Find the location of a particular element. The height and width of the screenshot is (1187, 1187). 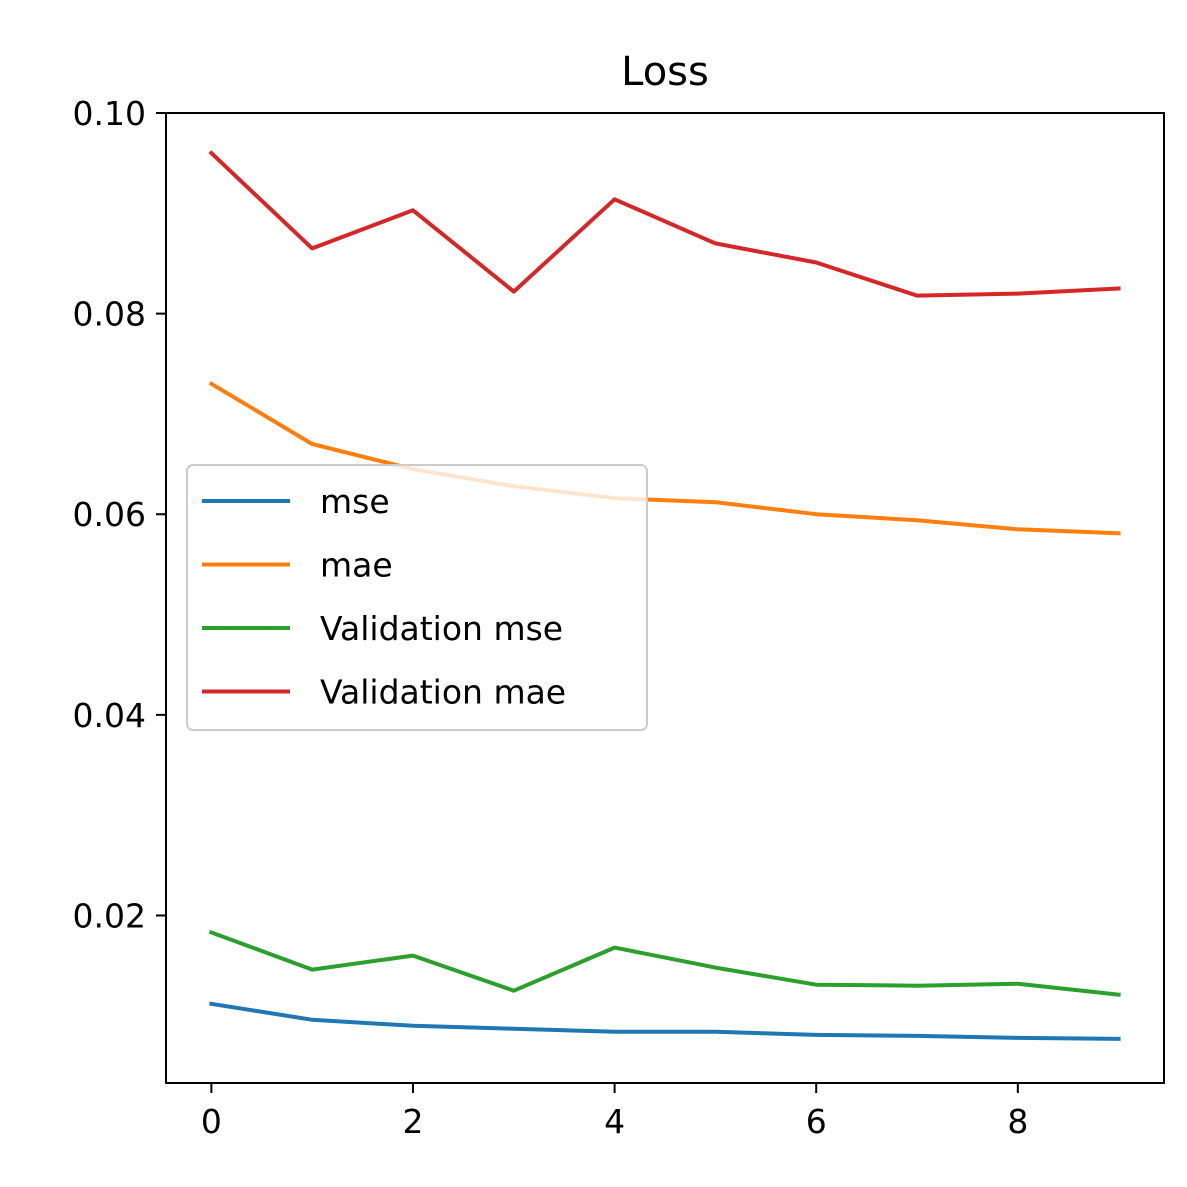

series-line-mse is located at coordinates (665, 1021).